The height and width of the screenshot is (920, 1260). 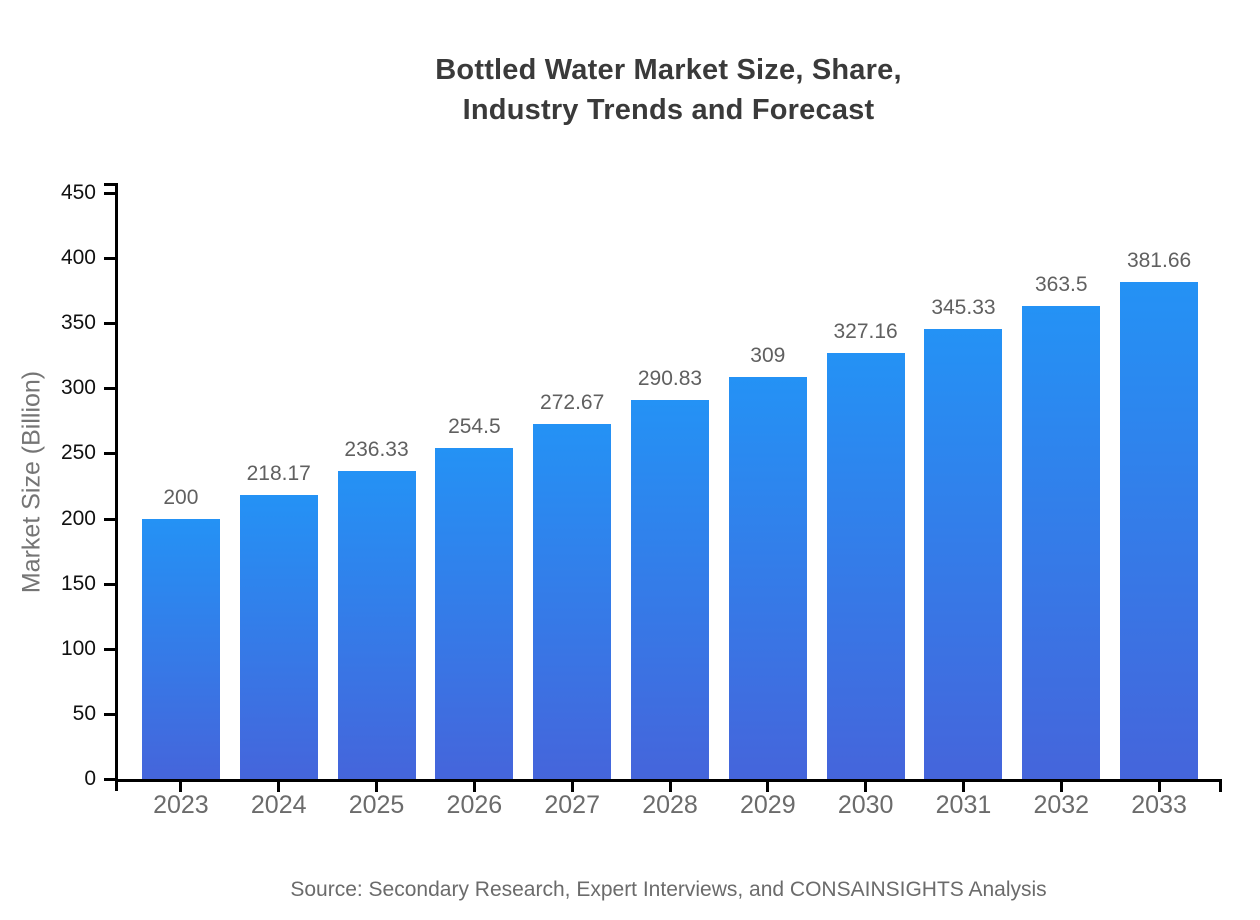 What do you see at coordinates (90, 778) in the screenshot?
I see `y-axis-tick-label: 0` at bounding box center [90, 778].